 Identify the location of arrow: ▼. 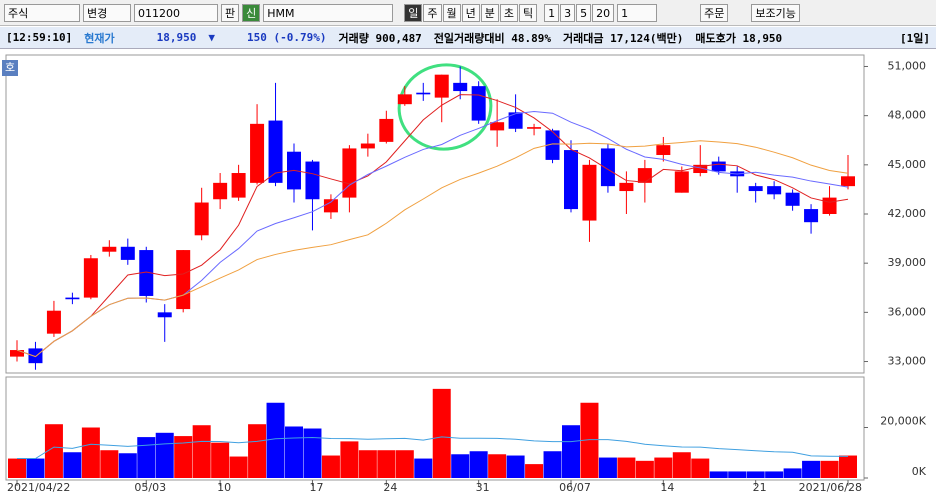
(211, 37).